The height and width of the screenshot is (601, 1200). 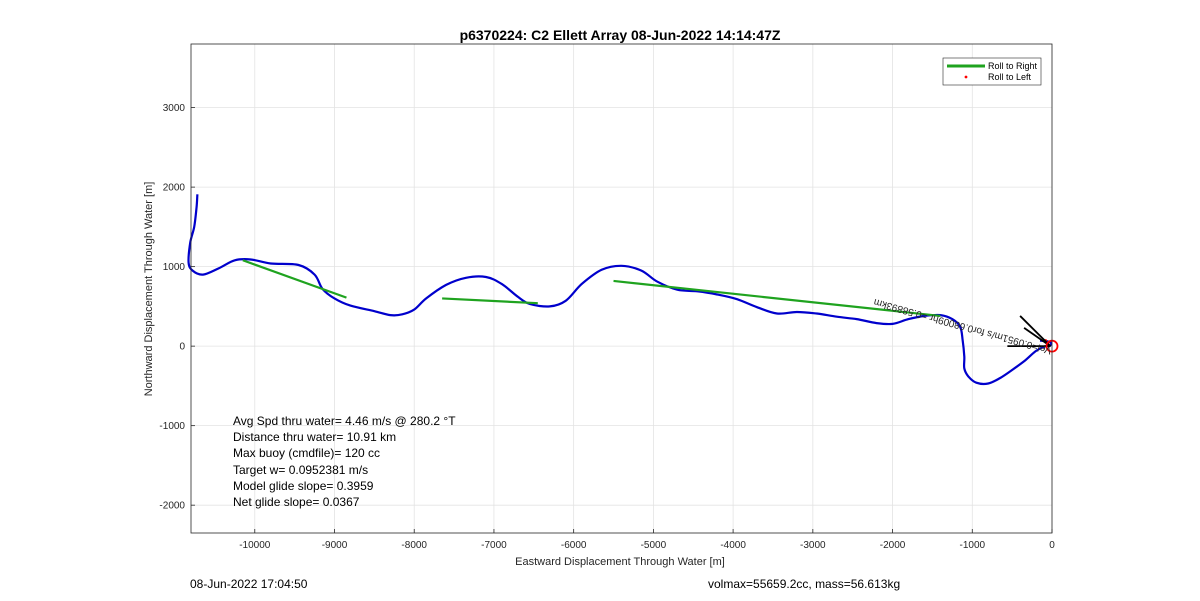 I want to click on footer-mass-info: volmax=55659.2cc, mass=56.613kg, so click(x=804, y=584).